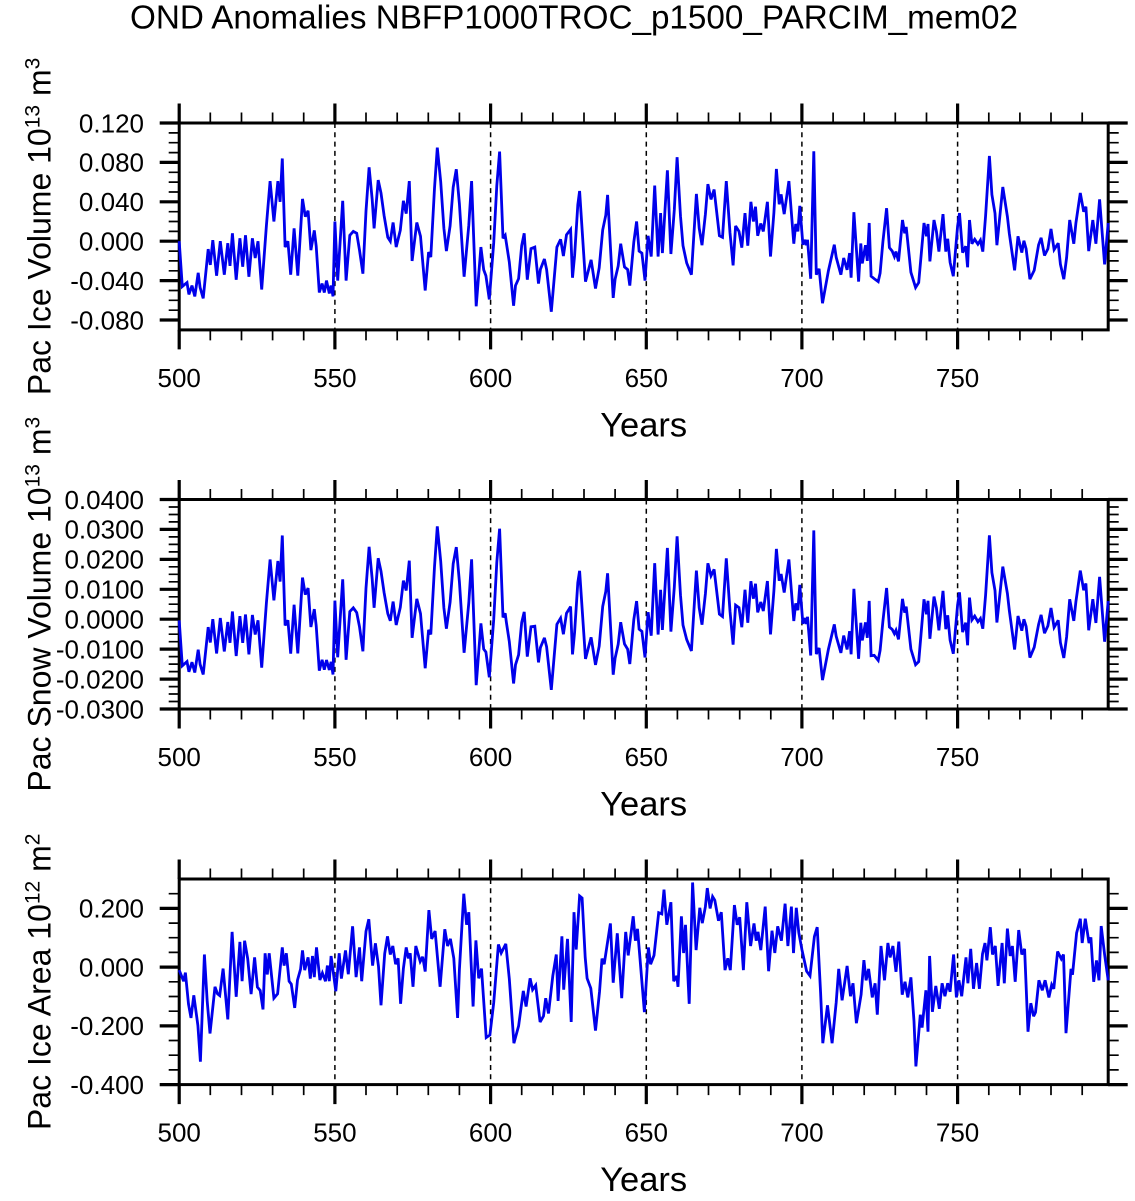  What do you see at coordinates (104, 590) in the screenshot?
I see `svg-text: 0.0100` at bounding box center [104, 590].